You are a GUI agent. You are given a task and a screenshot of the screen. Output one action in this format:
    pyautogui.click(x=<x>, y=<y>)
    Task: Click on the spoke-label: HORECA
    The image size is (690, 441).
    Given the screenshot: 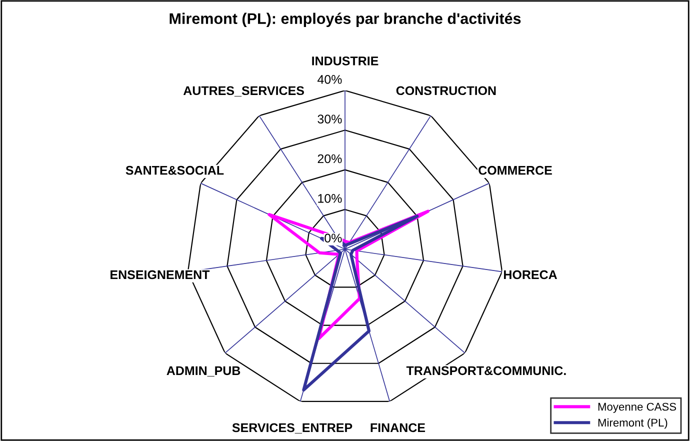 What is the action you would take?
    pyautogui.click(x=531, y=275)
    